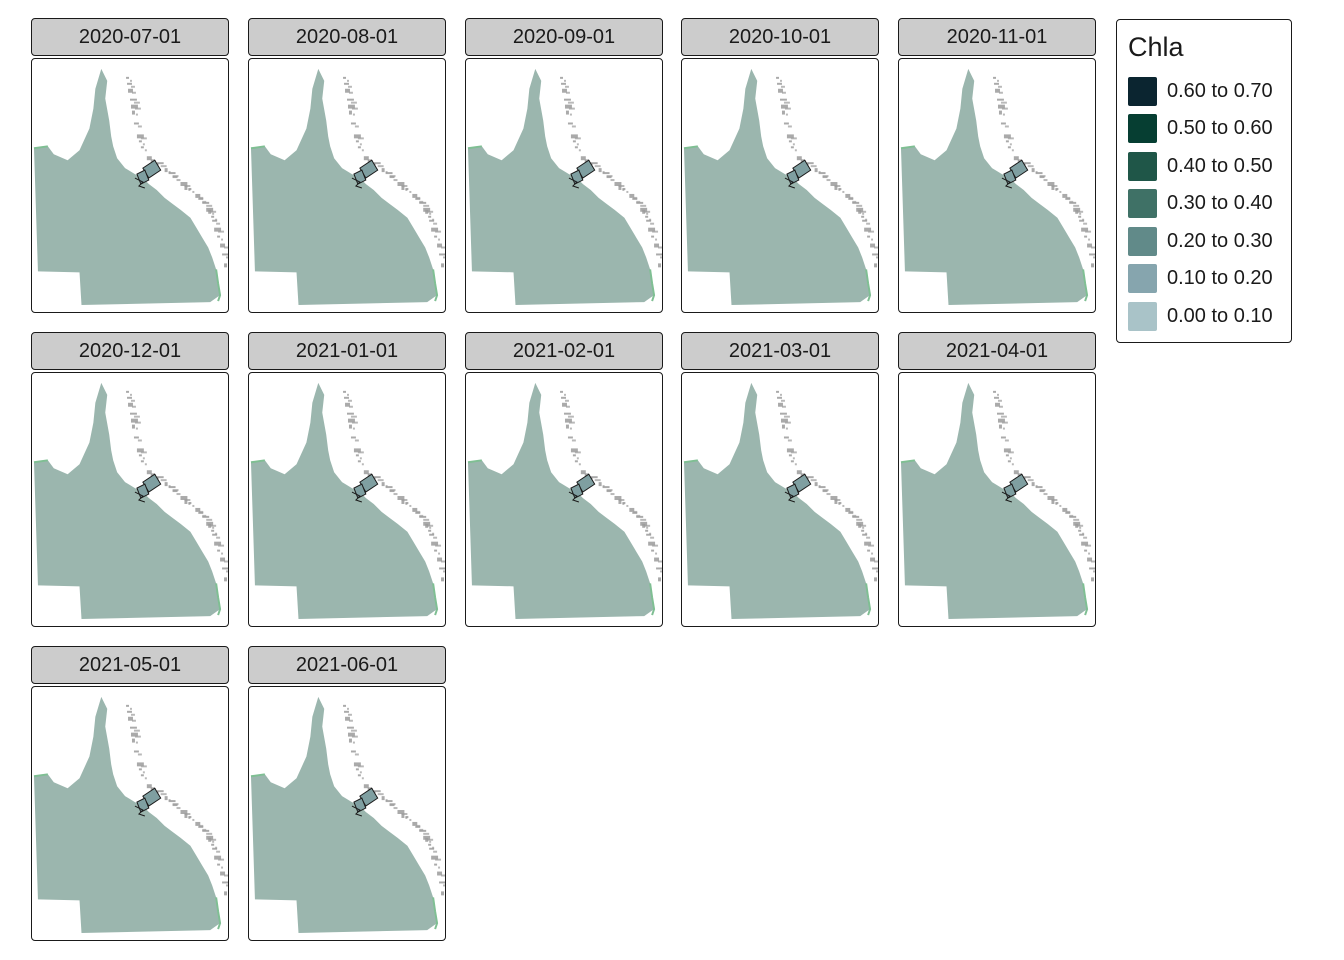 The image size is (1344, 960). I want to click on legend-label: 0.10 to 0.20, so click(1220, 278).